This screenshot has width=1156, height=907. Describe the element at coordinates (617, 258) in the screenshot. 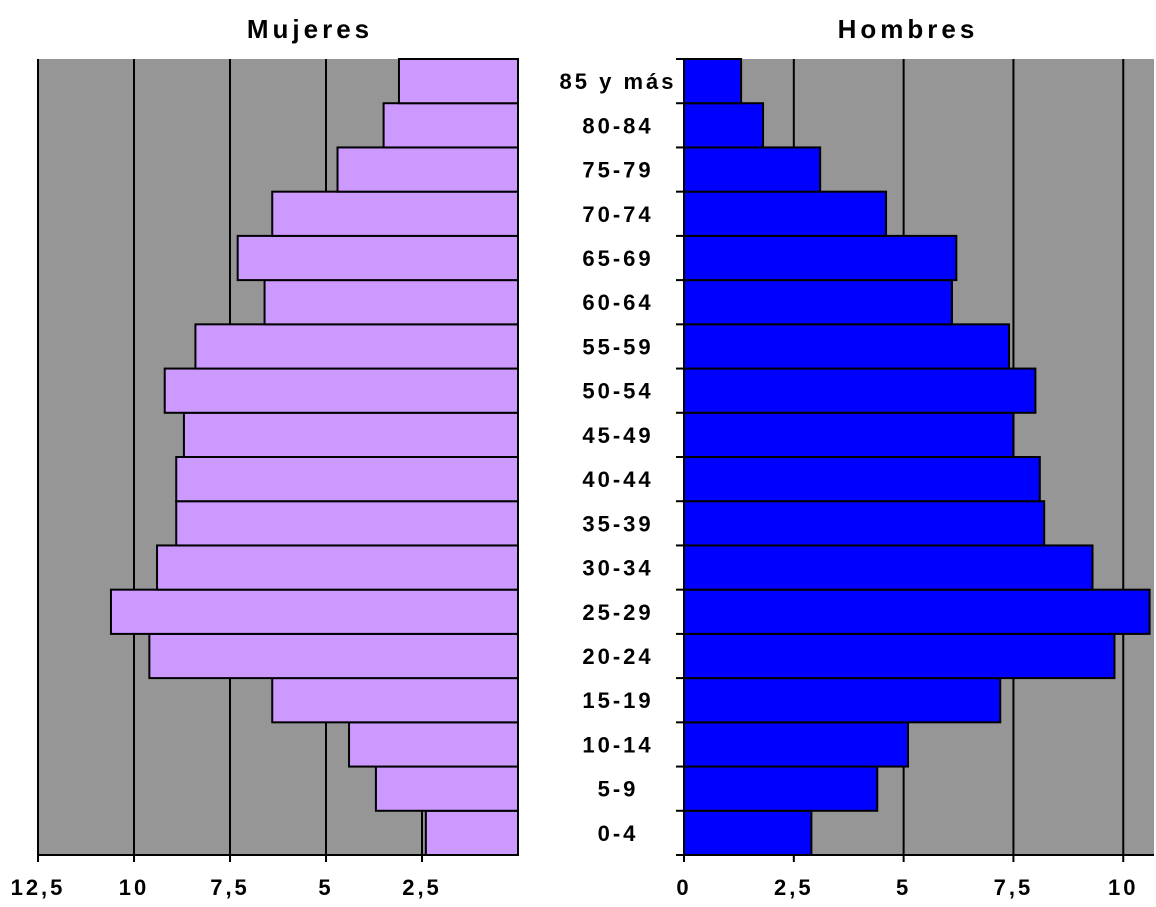

I see `age-label-65-69: 65-69` at that location.